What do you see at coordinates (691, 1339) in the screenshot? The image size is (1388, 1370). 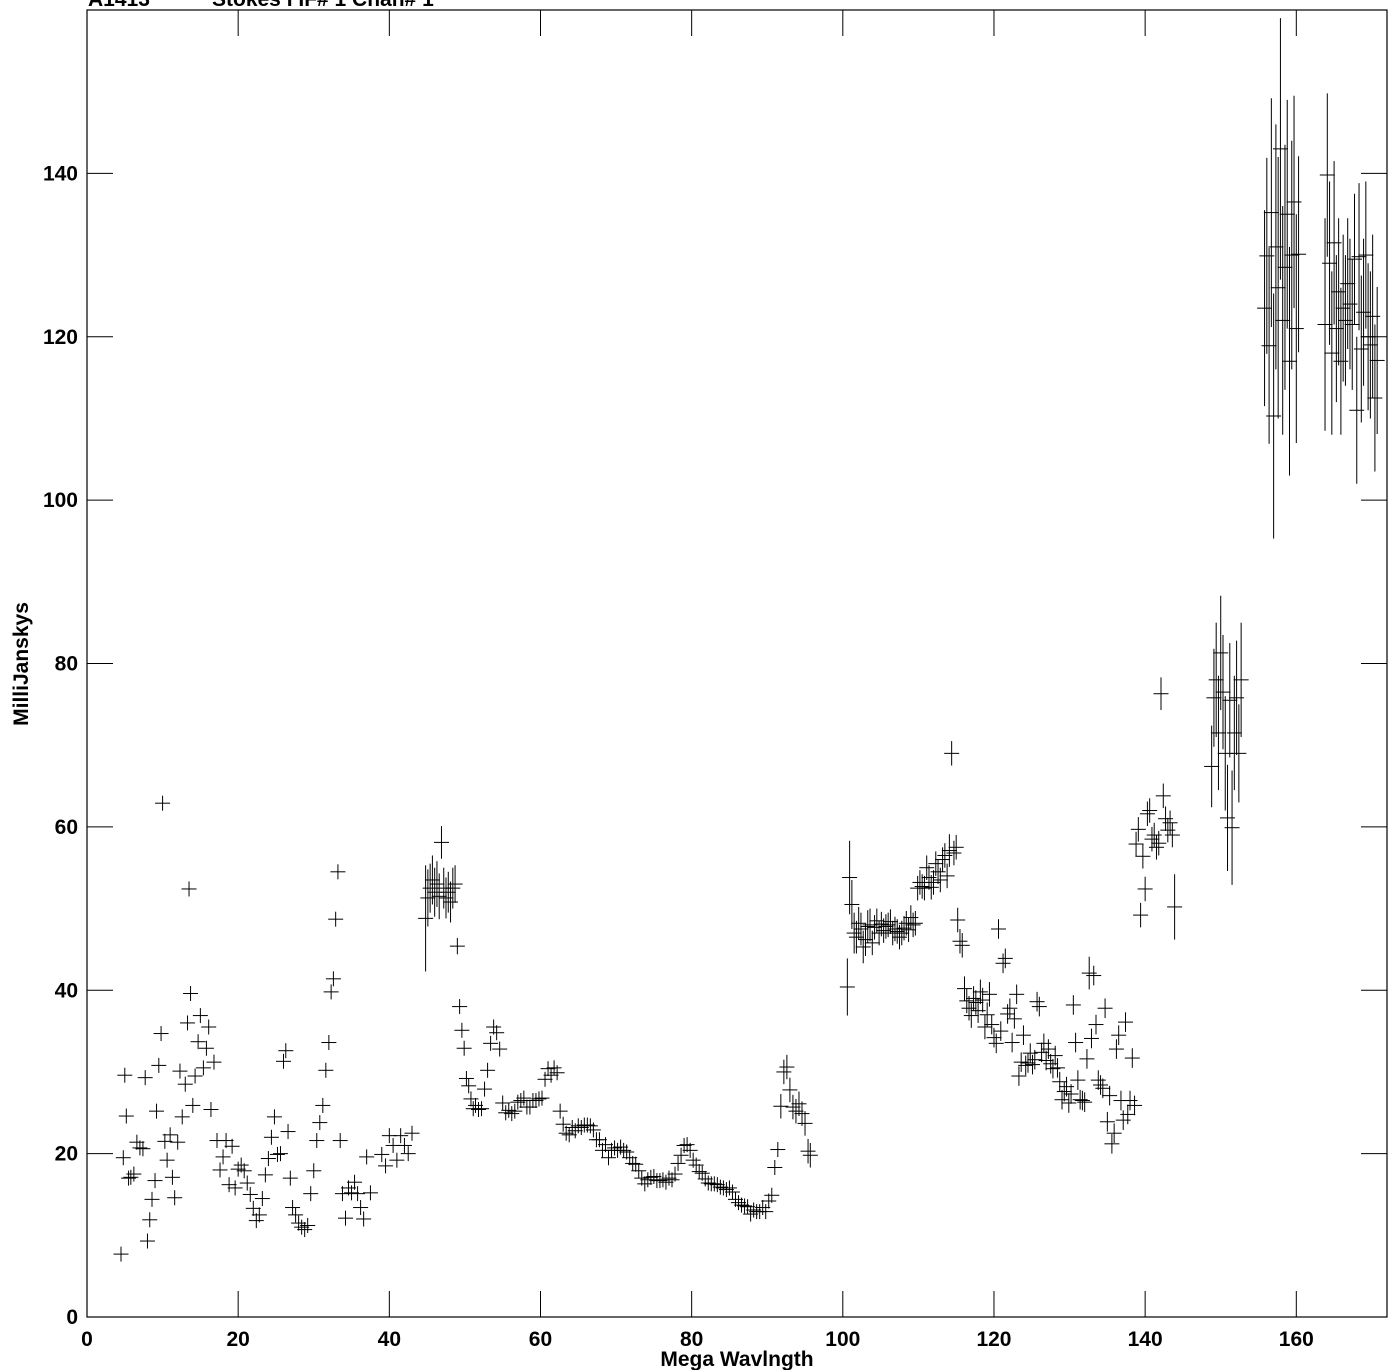 I see `x-tick-label: 80` at bounding box center [691, 1339].